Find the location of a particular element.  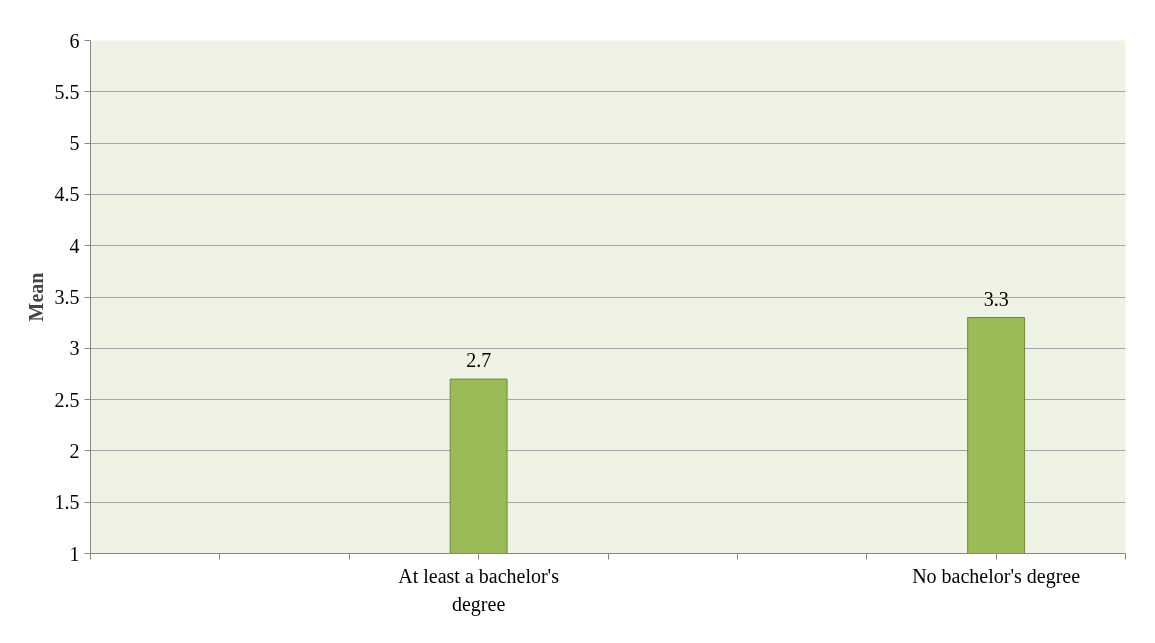

y-tick-label: 5.5 is located at coordinates (67, 91).